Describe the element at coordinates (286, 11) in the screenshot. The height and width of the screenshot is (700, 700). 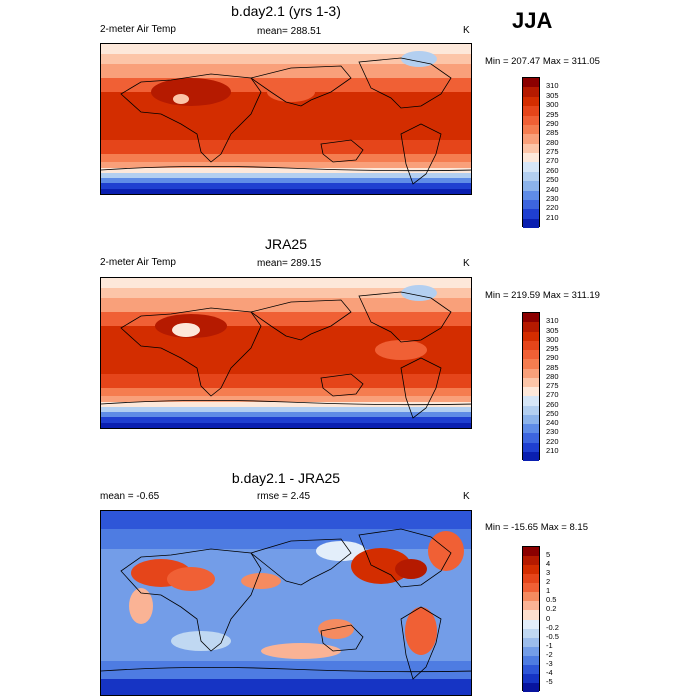
I see `panel-title: b.day2.1 (yrs 1-3)` at that location.